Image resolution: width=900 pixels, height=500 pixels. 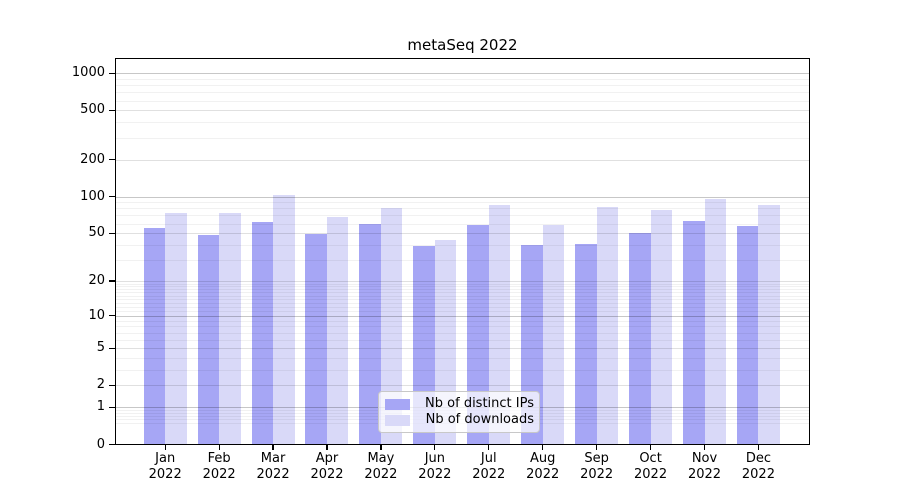 I want to click on x-tick-label-jul: Jul 2022, so click(x=489, y=467).